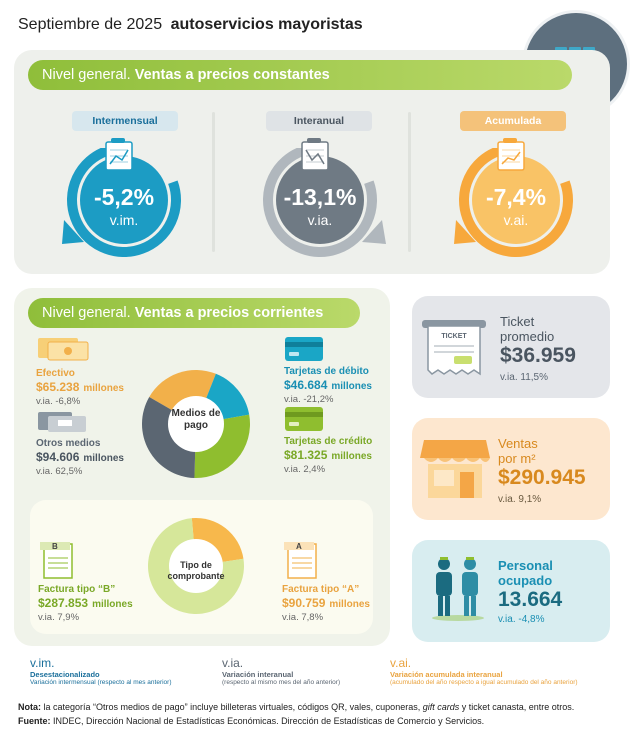 This screenshot has height=734, width=637. I want to click on payment-variation-credit: v.ia. 2,4%, so click(305, 469).